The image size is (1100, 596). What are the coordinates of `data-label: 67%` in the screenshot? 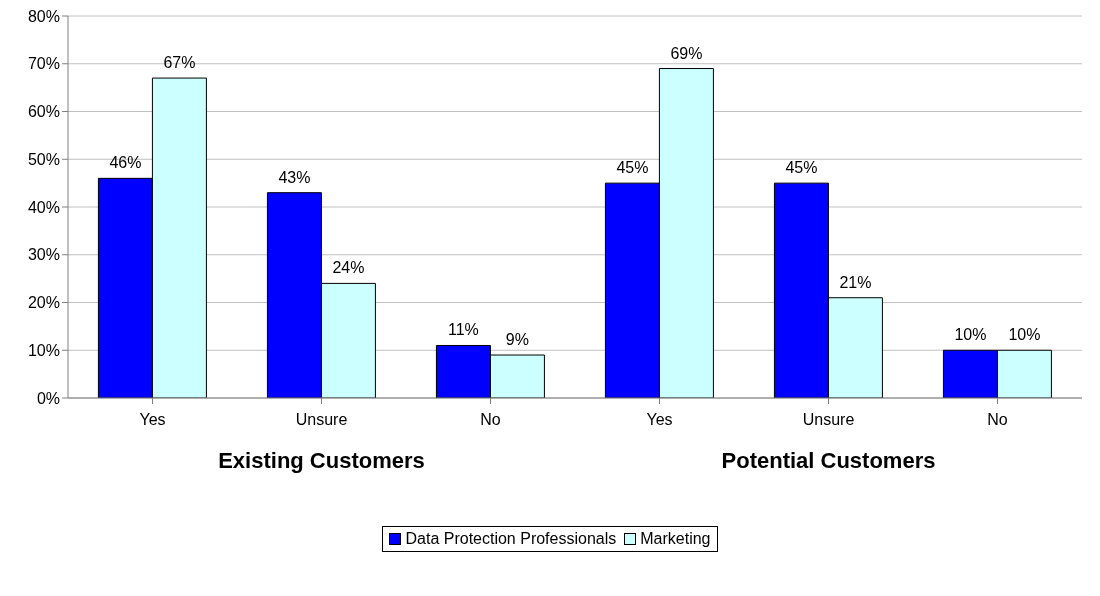 It's located at (179, 63).